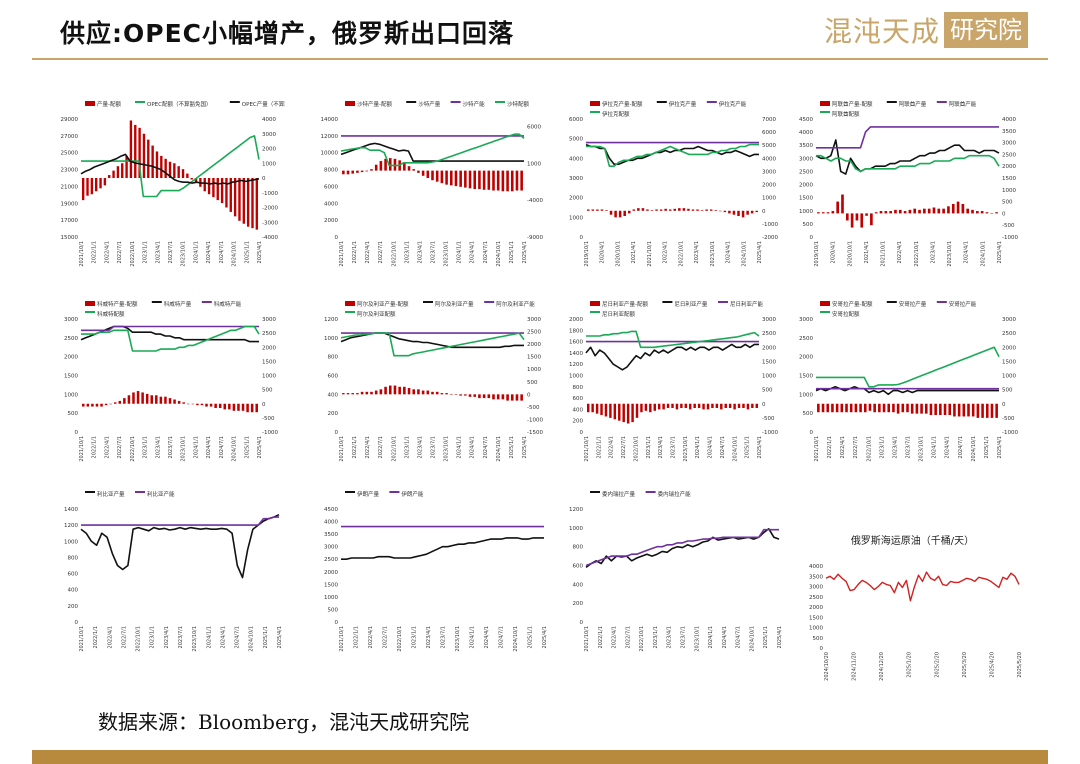 This screenshot has width=1080, height=764. What do you see at coordinates (260, 447) in the screenshot?
I see `x-tick-label: 2025/4/1` at bounding box center [260, 447].